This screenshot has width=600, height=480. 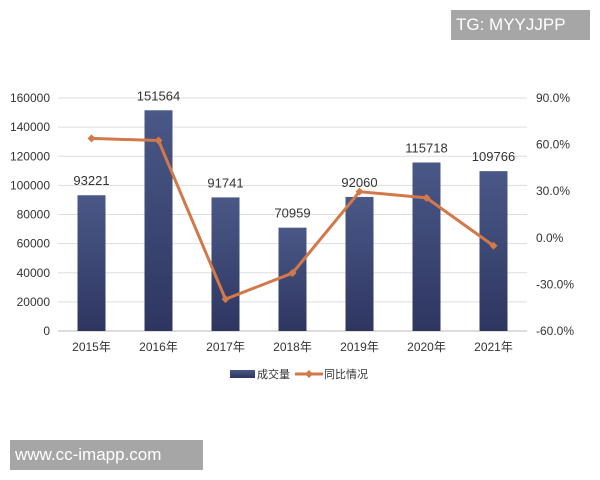 I want to click on left-tick-label: 40000, so click(x=34, y=273).